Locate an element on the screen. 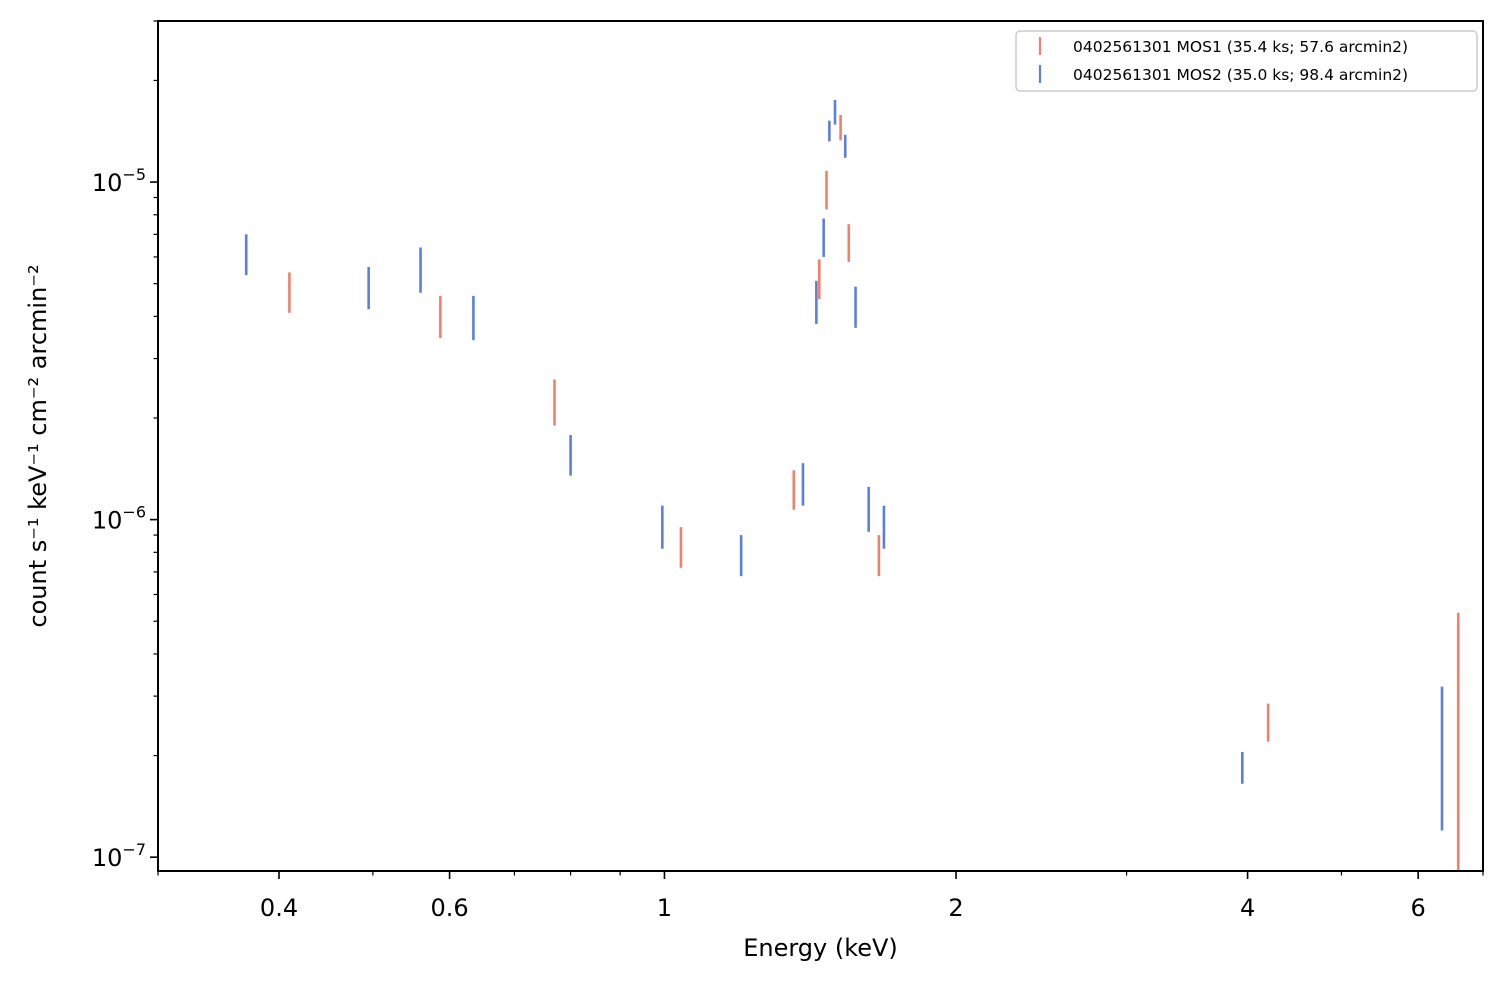  y-tick-label: 10⁻⁷ is located at coordinates (119, 856).